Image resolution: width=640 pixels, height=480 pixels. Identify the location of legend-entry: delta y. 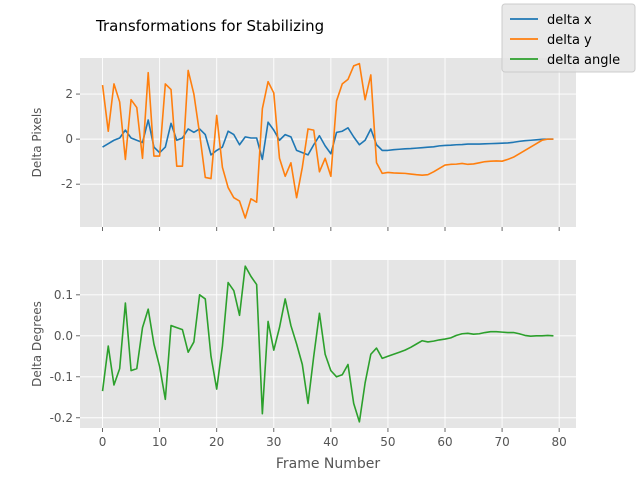
(569, 40).